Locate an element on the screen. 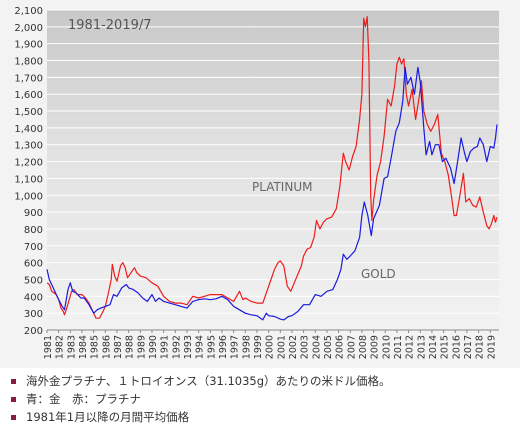 Image resolution: width=520 pixels, height=429 pixels. x-tick-label: 2012 is located at coordinates (410, 347).